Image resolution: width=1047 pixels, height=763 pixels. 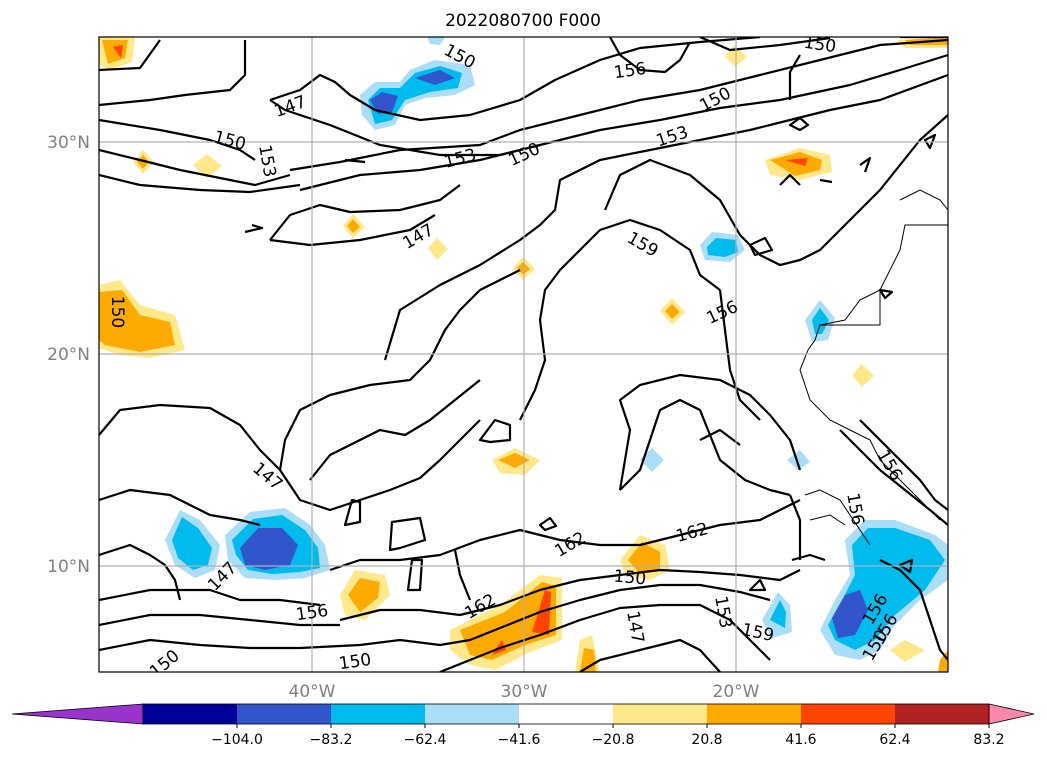 I want to click on map-title: 2022080700 F000, so click(x=523, y=21).